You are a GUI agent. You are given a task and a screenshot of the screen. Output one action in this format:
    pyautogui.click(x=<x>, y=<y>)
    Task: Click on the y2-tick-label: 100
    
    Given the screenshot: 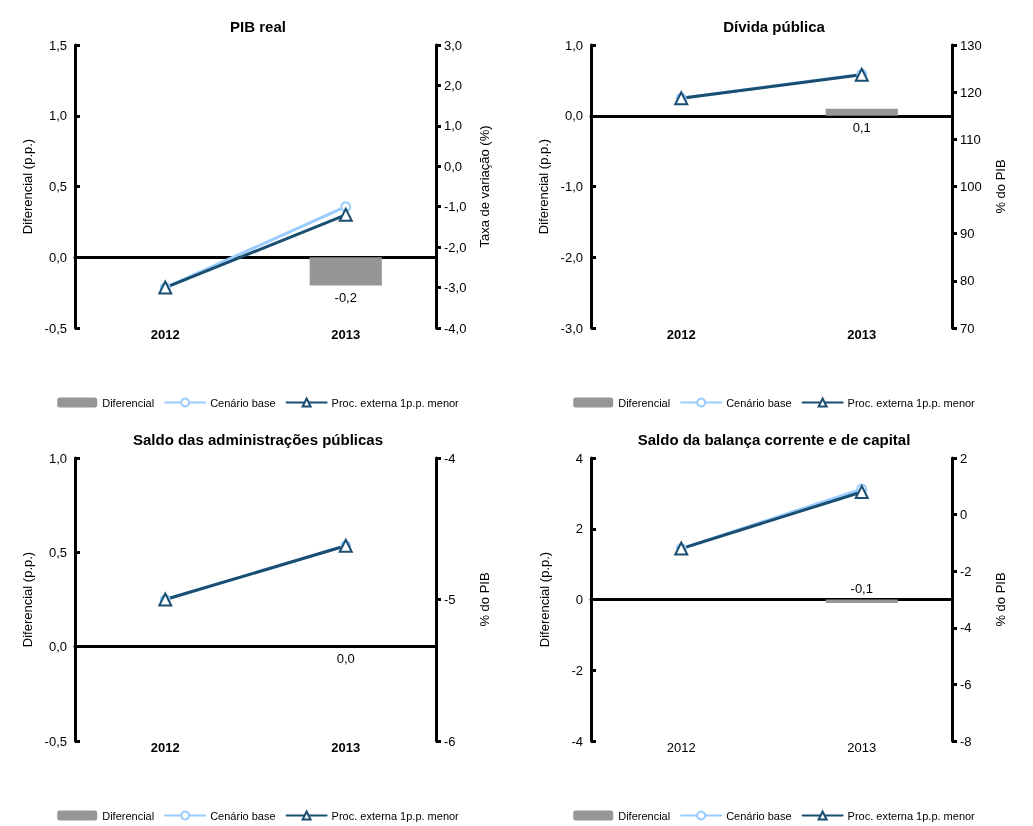 What is the action you would take?
    pyautogui.click(x=971, y=186)
    